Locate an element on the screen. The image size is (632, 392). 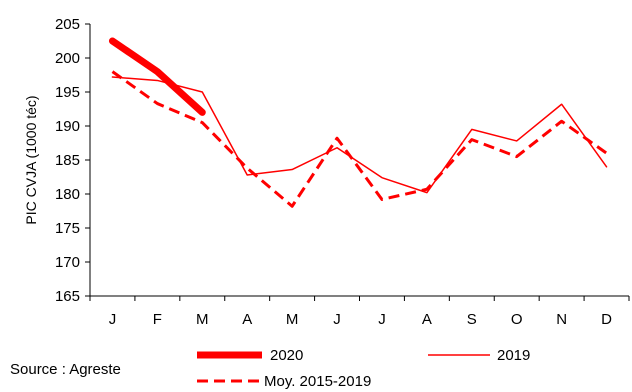
y-tick-label: 195 is located at coordinates (67, 92).